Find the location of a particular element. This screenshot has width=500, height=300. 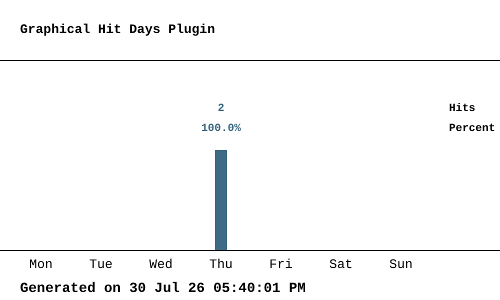

x-tick-label: Tue is located at coordinates (101, 264).